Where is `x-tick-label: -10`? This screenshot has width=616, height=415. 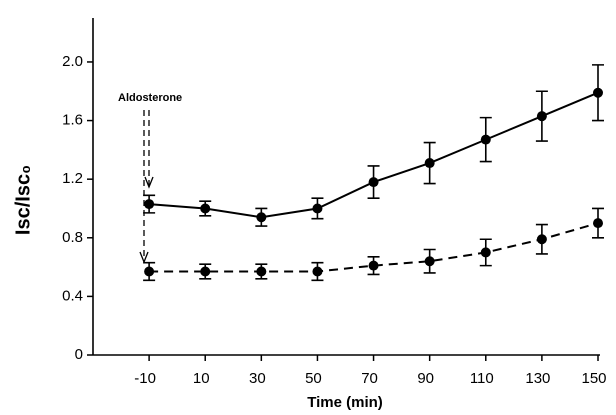
x-tick-label: -10 is located at coordinates (145, 378).